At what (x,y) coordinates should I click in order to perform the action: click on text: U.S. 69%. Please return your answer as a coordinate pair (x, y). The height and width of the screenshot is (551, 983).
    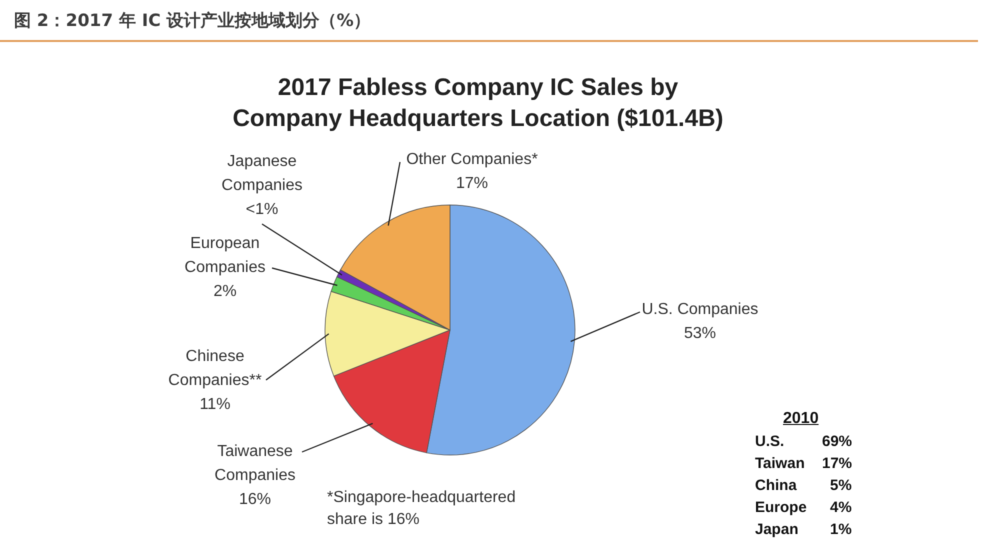
    Looking at the image, I should click on (803, 441).